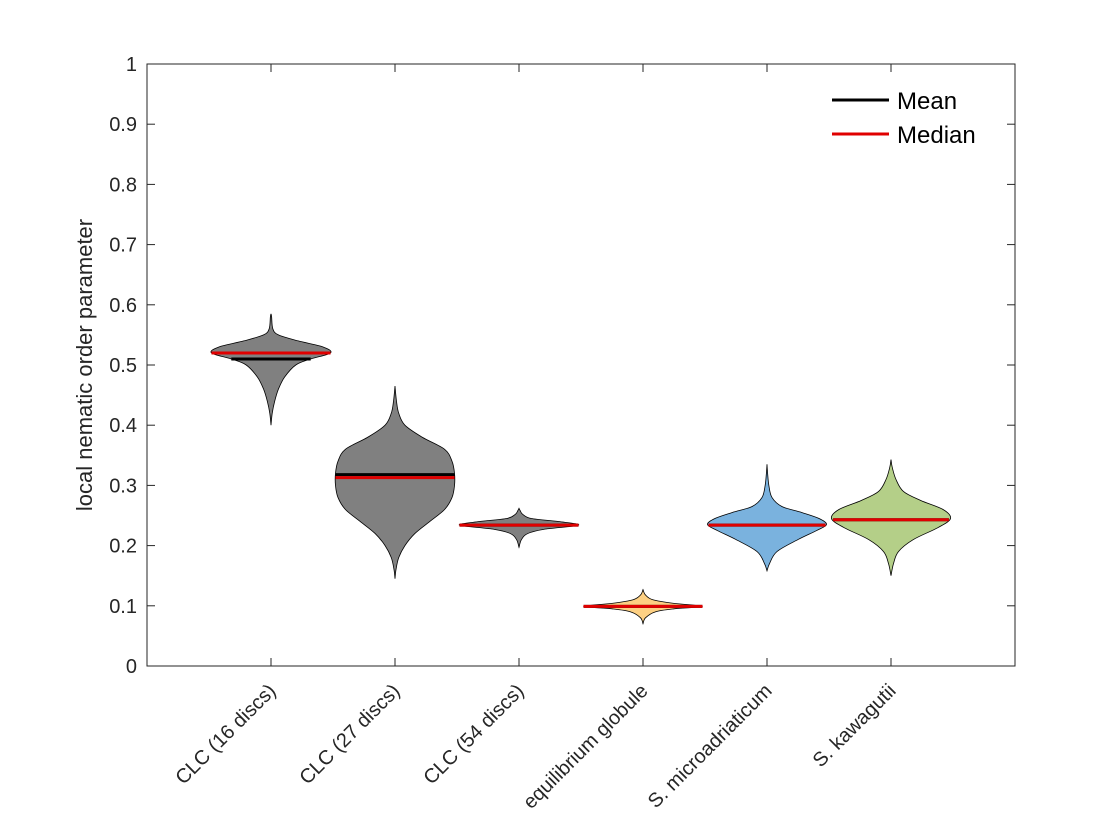  Describe the element at coordinates (855, 726) in the screenshot. I see `x-tick-label: S. kawagutii` at that location.